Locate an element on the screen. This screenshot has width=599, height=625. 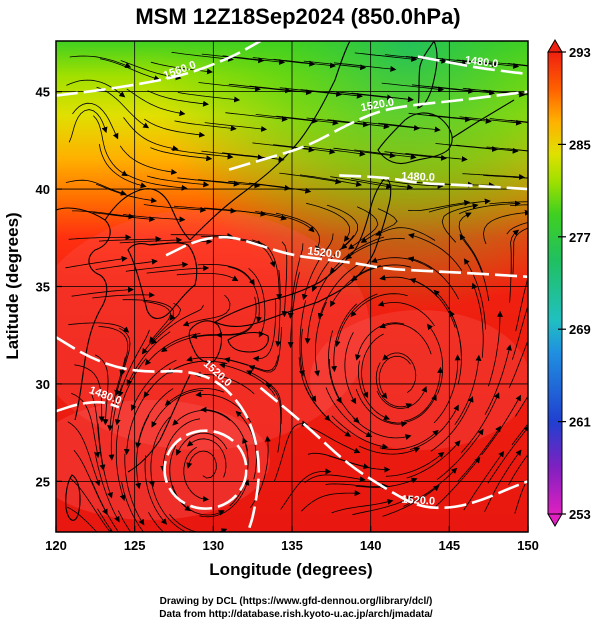
colorbar-tick-label: 285 is located at coordinates (580, 144).